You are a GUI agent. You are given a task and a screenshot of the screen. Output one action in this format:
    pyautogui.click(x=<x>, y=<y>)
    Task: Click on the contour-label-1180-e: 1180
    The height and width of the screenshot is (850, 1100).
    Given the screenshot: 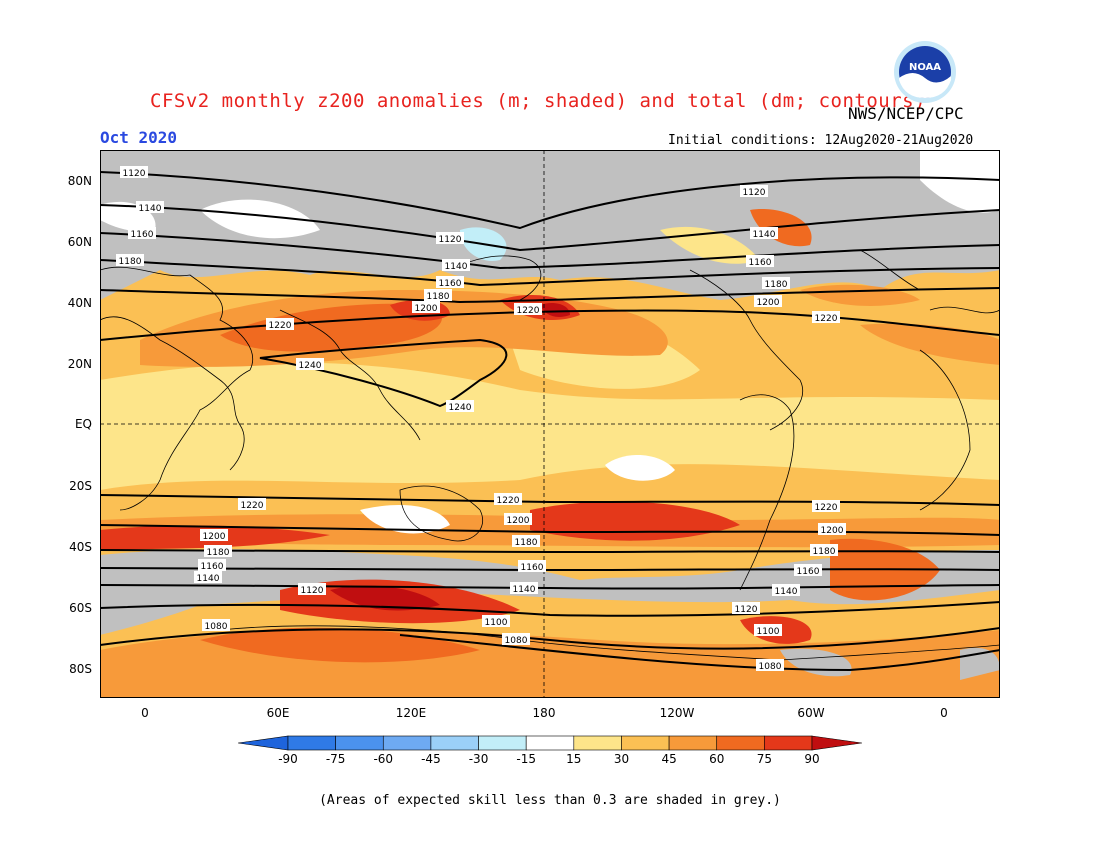 What is the action you would take?
    pyautogui.click(x=526, y=541)
    